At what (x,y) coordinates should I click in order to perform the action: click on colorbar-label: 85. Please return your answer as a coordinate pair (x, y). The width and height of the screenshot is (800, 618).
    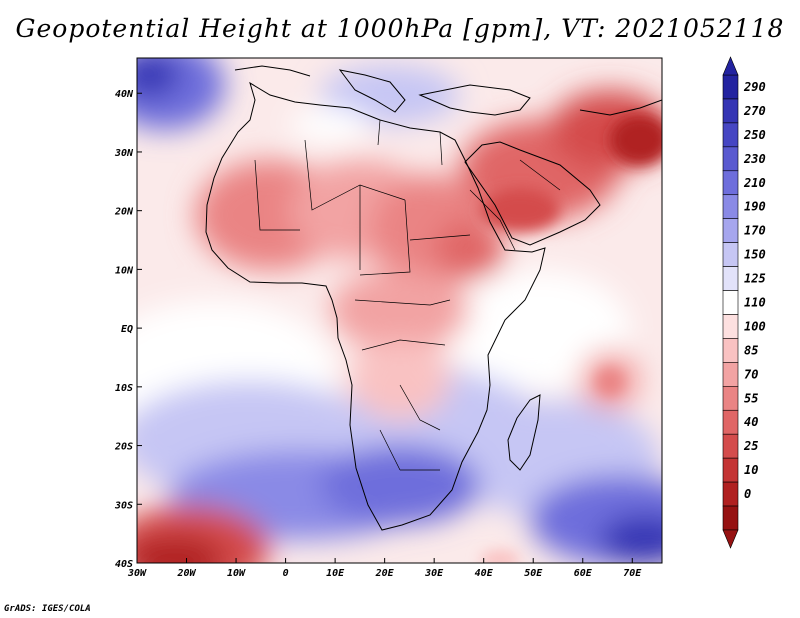
    Looking at the image, I should click on (751, 350).